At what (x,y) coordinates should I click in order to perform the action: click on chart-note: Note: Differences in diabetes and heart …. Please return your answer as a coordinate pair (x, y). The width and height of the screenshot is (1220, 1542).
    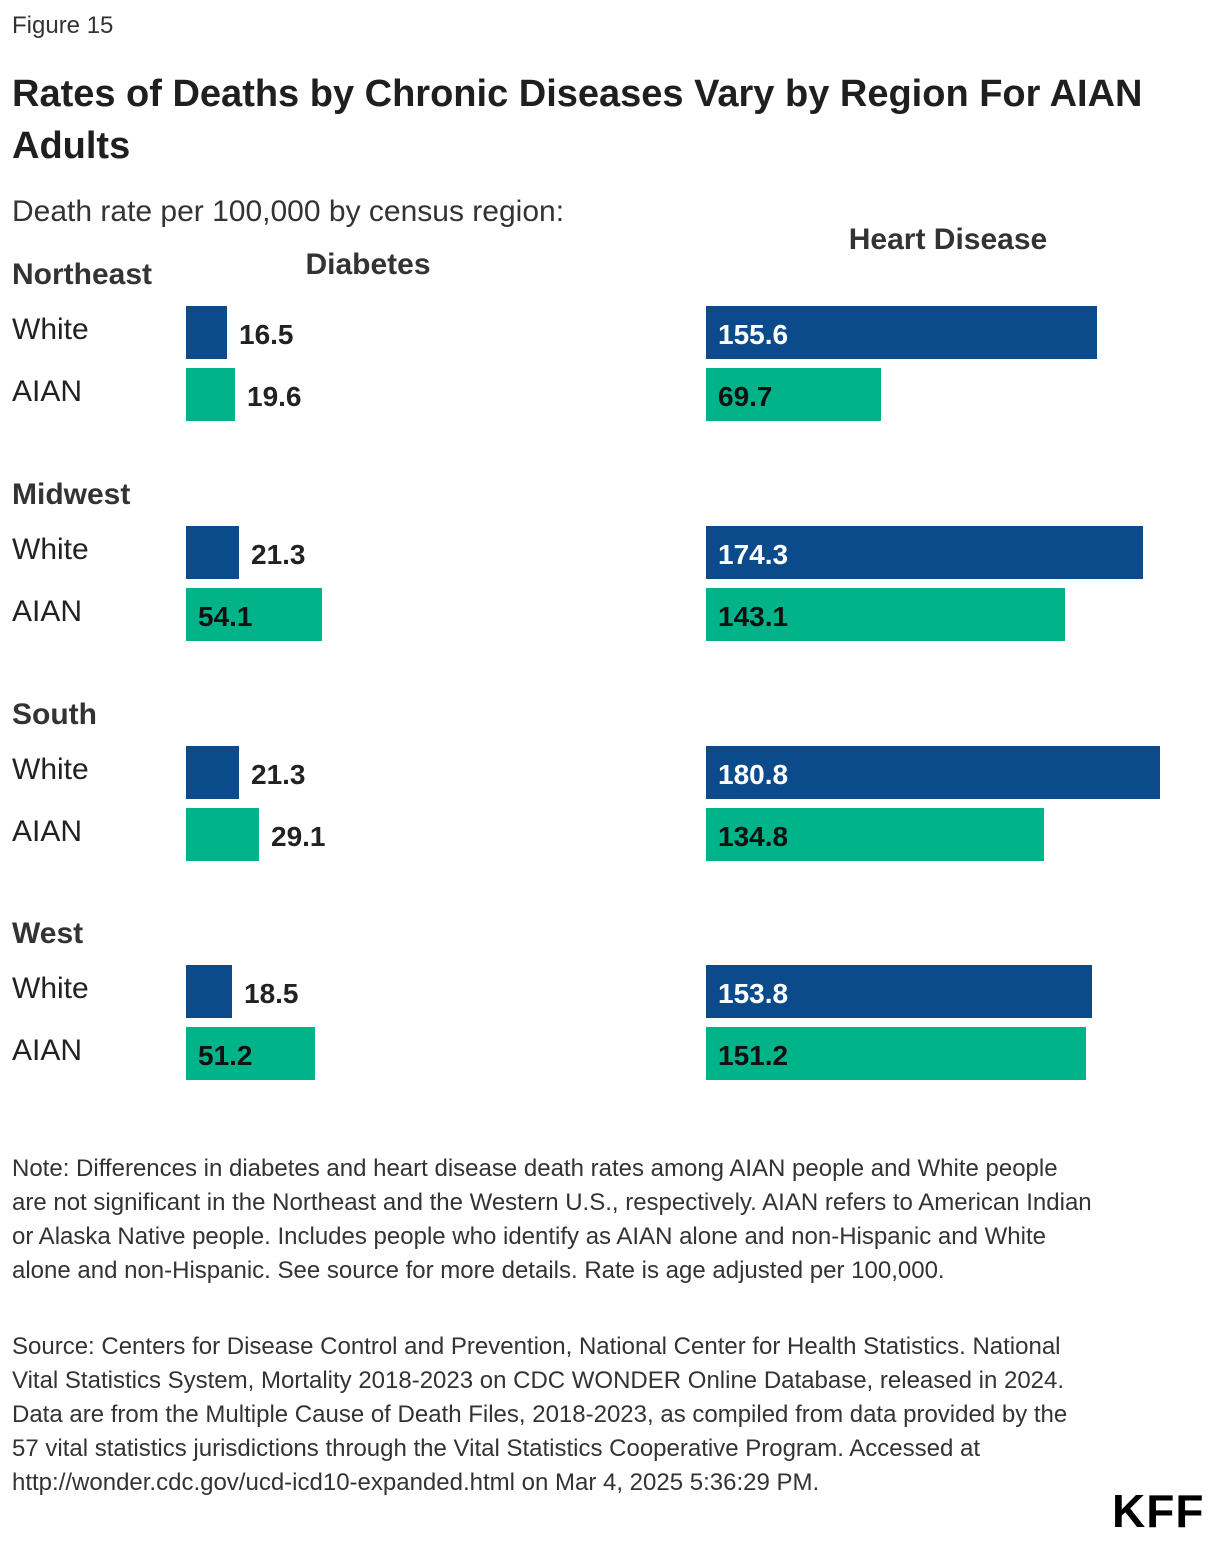
    Looking at the image, I should click on (552, 1219).